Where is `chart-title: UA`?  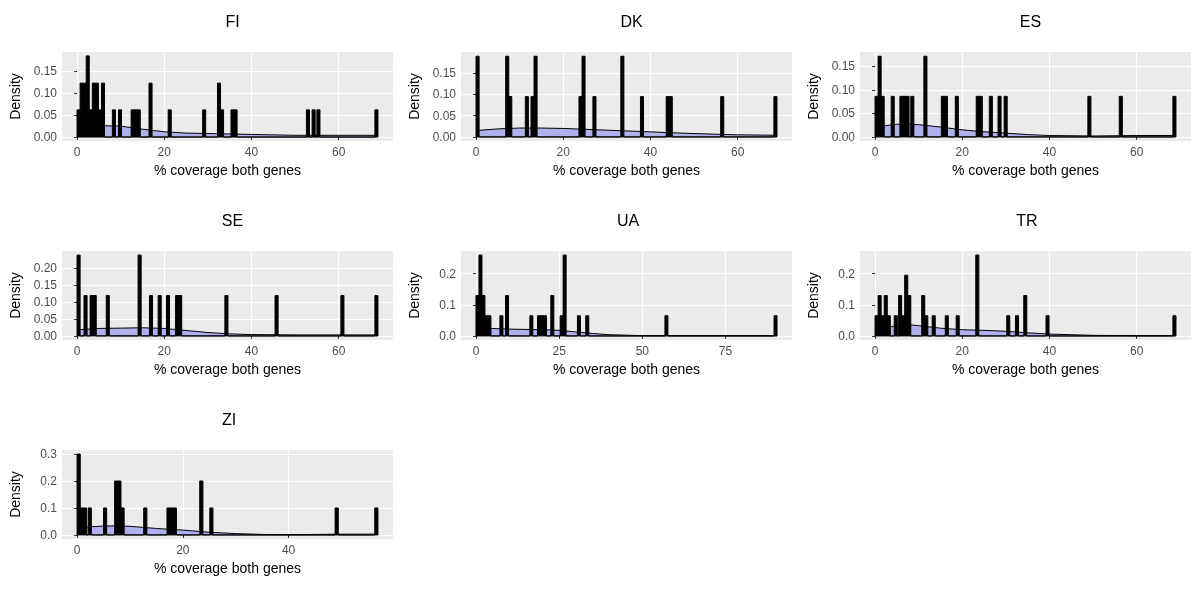
chart-title: UA is located at coordinates (628, 220).